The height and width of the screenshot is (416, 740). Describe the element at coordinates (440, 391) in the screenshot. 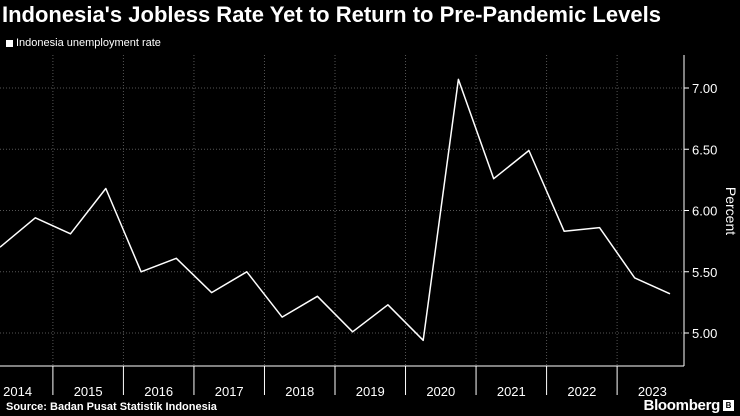

I see `x-tick-label: 2020` at that location.